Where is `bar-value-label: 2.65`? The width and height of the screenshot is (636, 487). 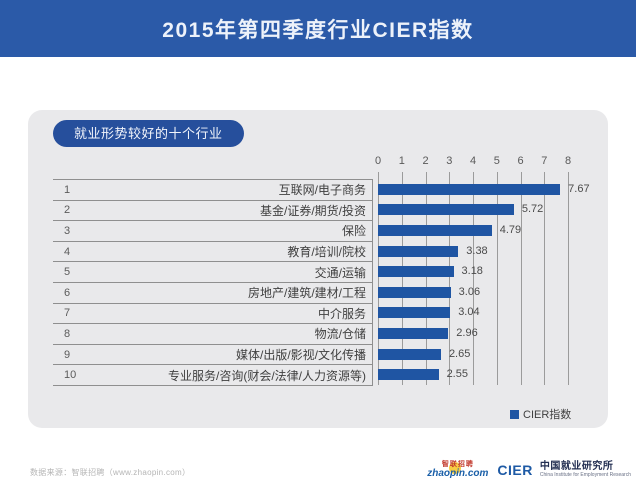
bar-value-label: 2.65 is located at coordinates (459, 353).